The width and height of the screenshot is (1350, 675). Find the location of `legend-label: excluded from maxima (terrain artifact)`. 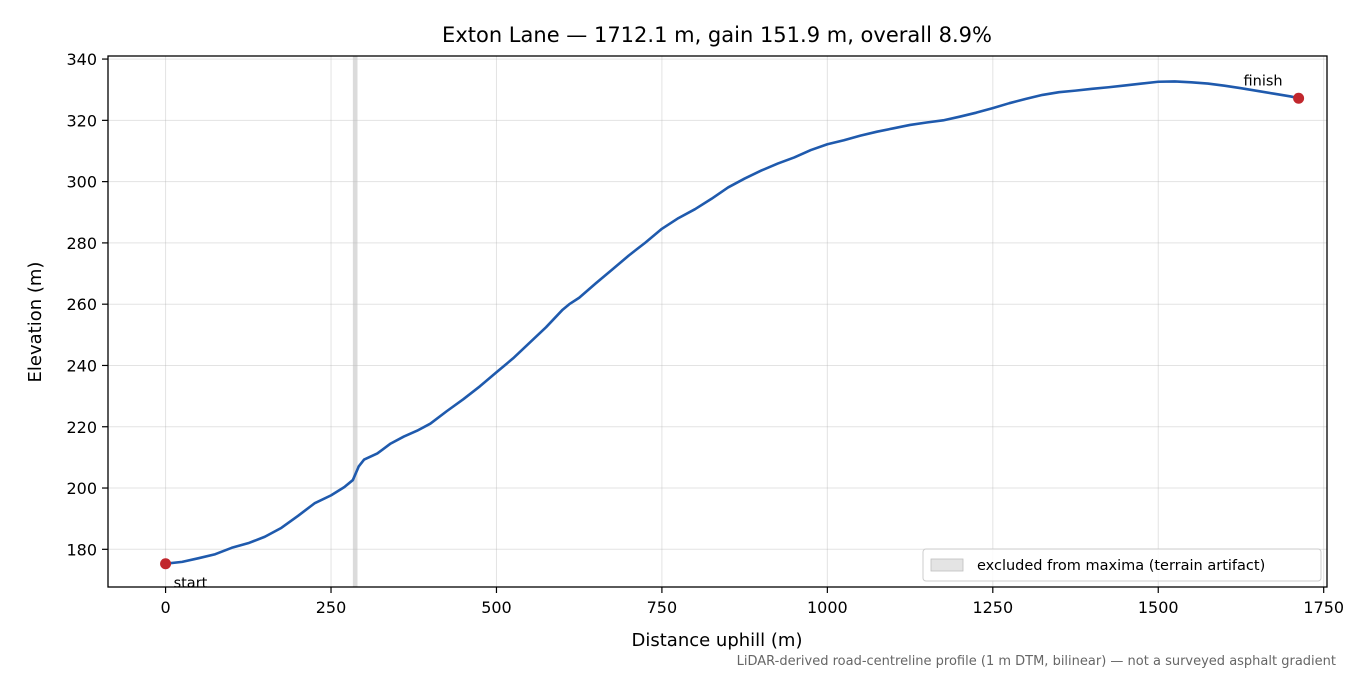

legend-label: excluded from maxima (terrain artifact) is located at coordinates (1121, 566).